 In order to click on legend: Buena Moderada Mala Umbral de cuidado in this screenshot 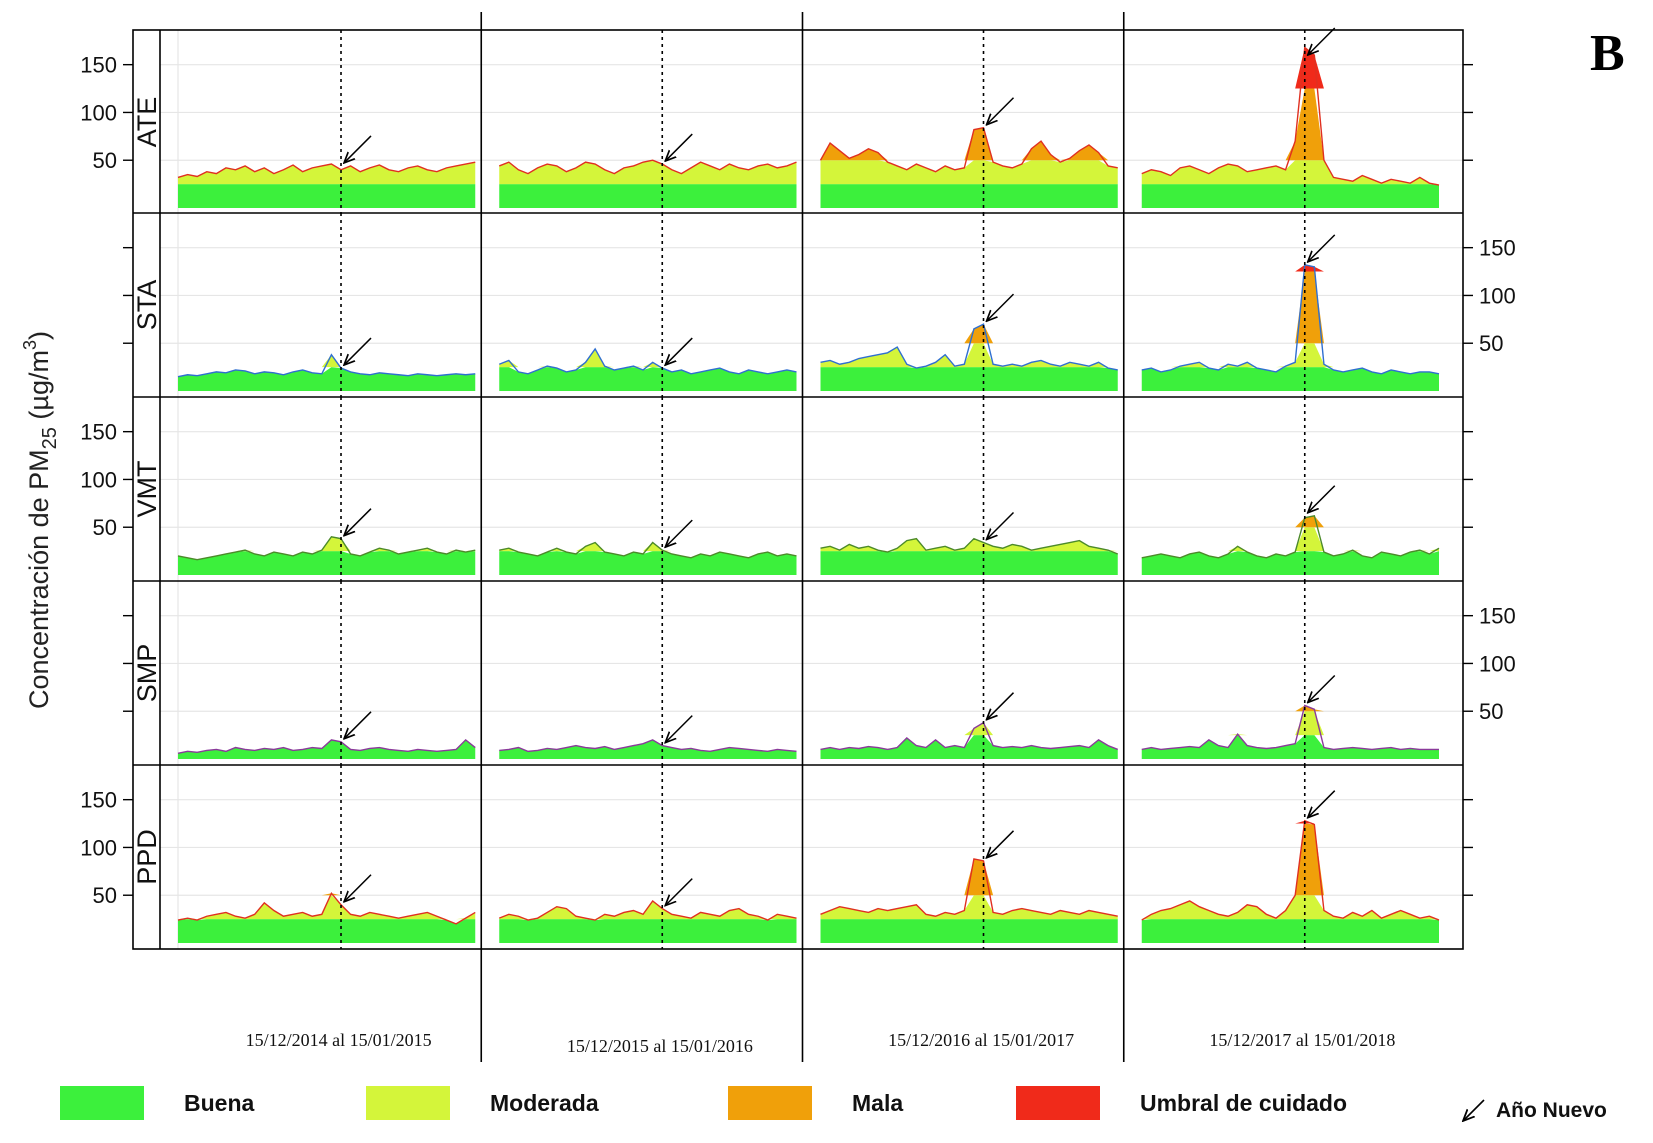, I will do `click(826, 1110)`.